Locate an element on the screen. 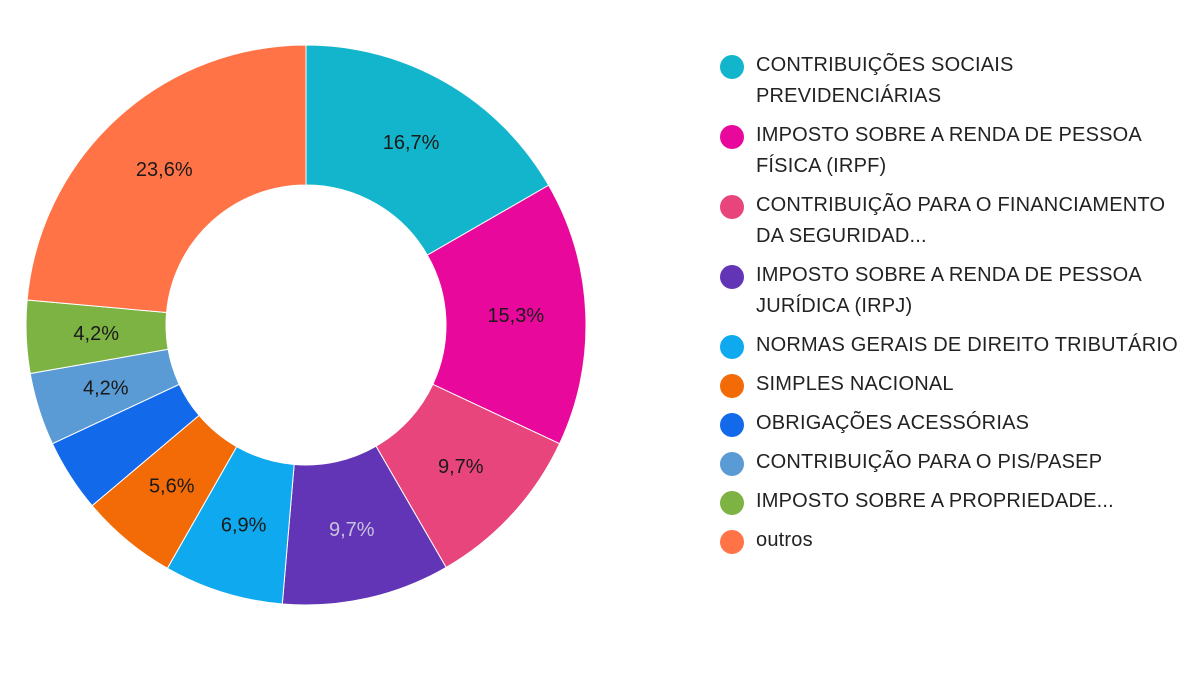  slice-value-label: 15,3% is located at coordinates (515, 316).